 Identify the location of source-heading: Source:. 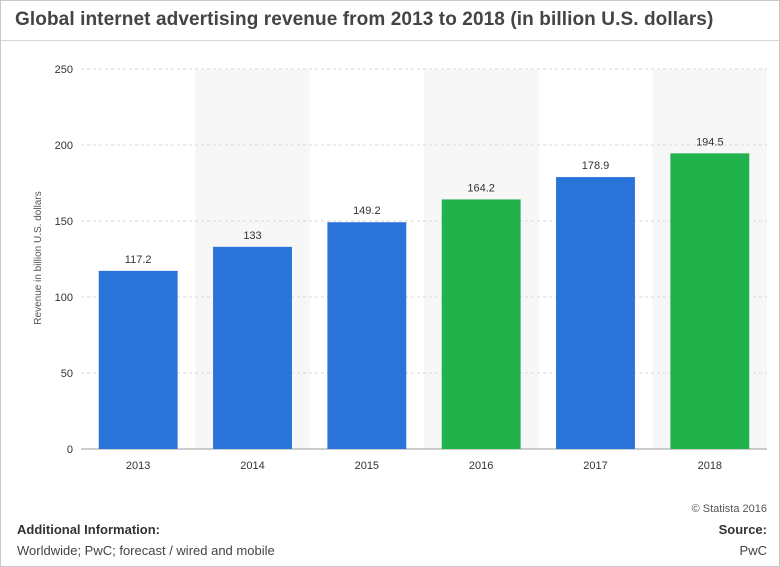
(742, 529).